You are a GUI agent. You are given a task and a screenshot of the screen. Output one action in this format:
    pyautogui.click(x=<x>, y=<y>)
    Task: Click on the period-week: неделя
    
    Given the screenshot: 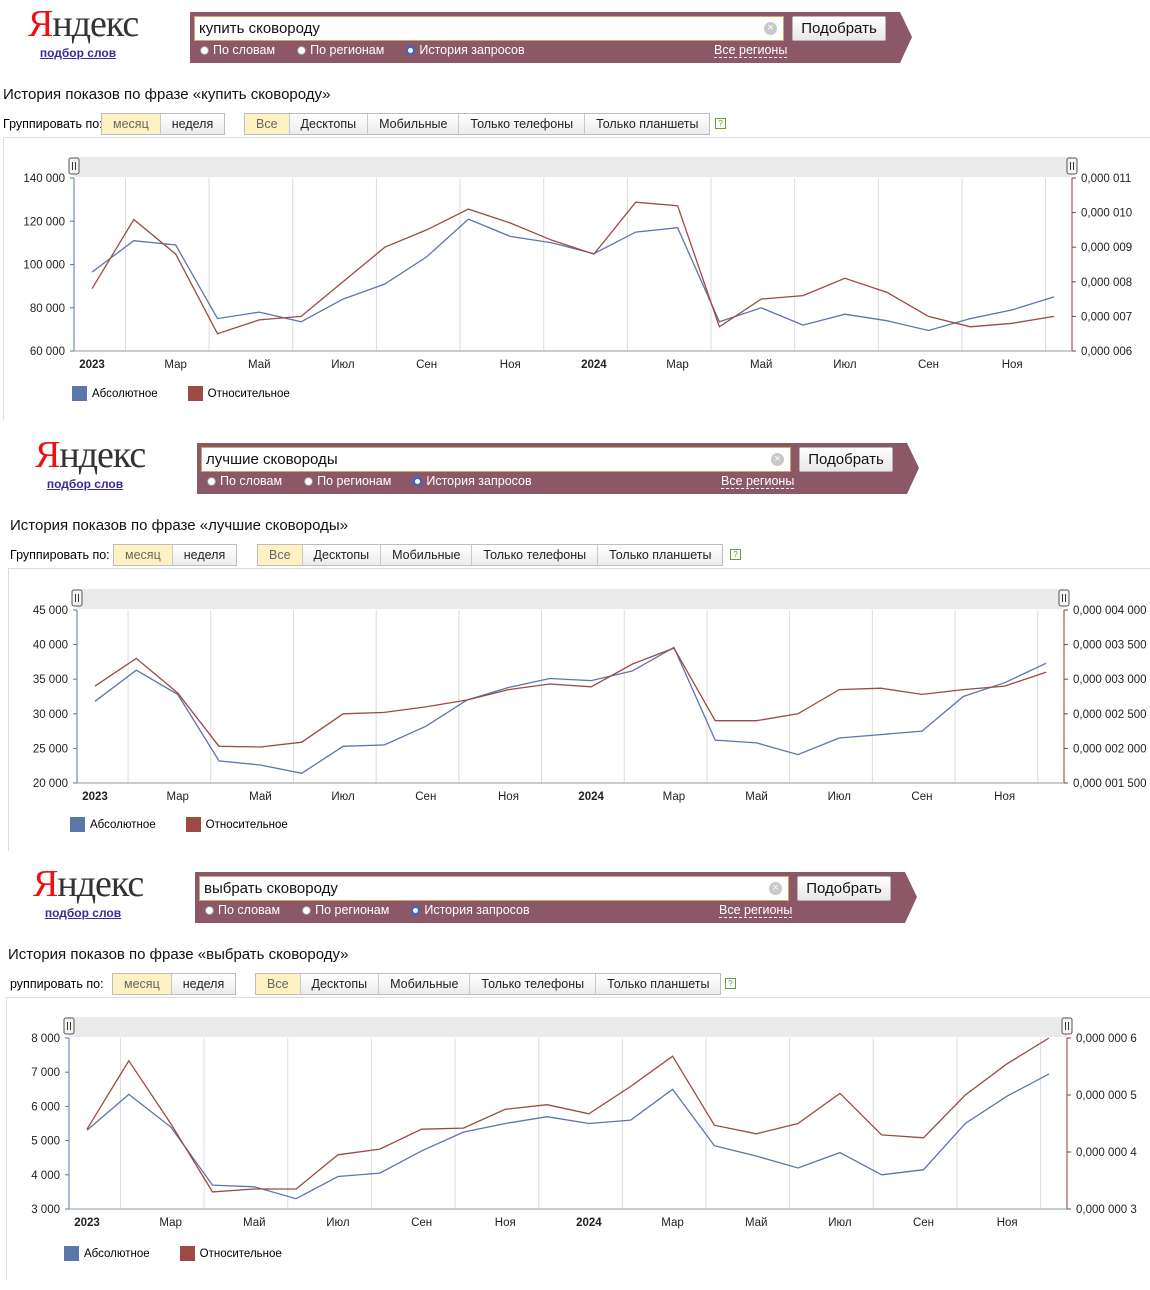 What is the action you would take?
    pyautogui.click(x=203, y=984)
    